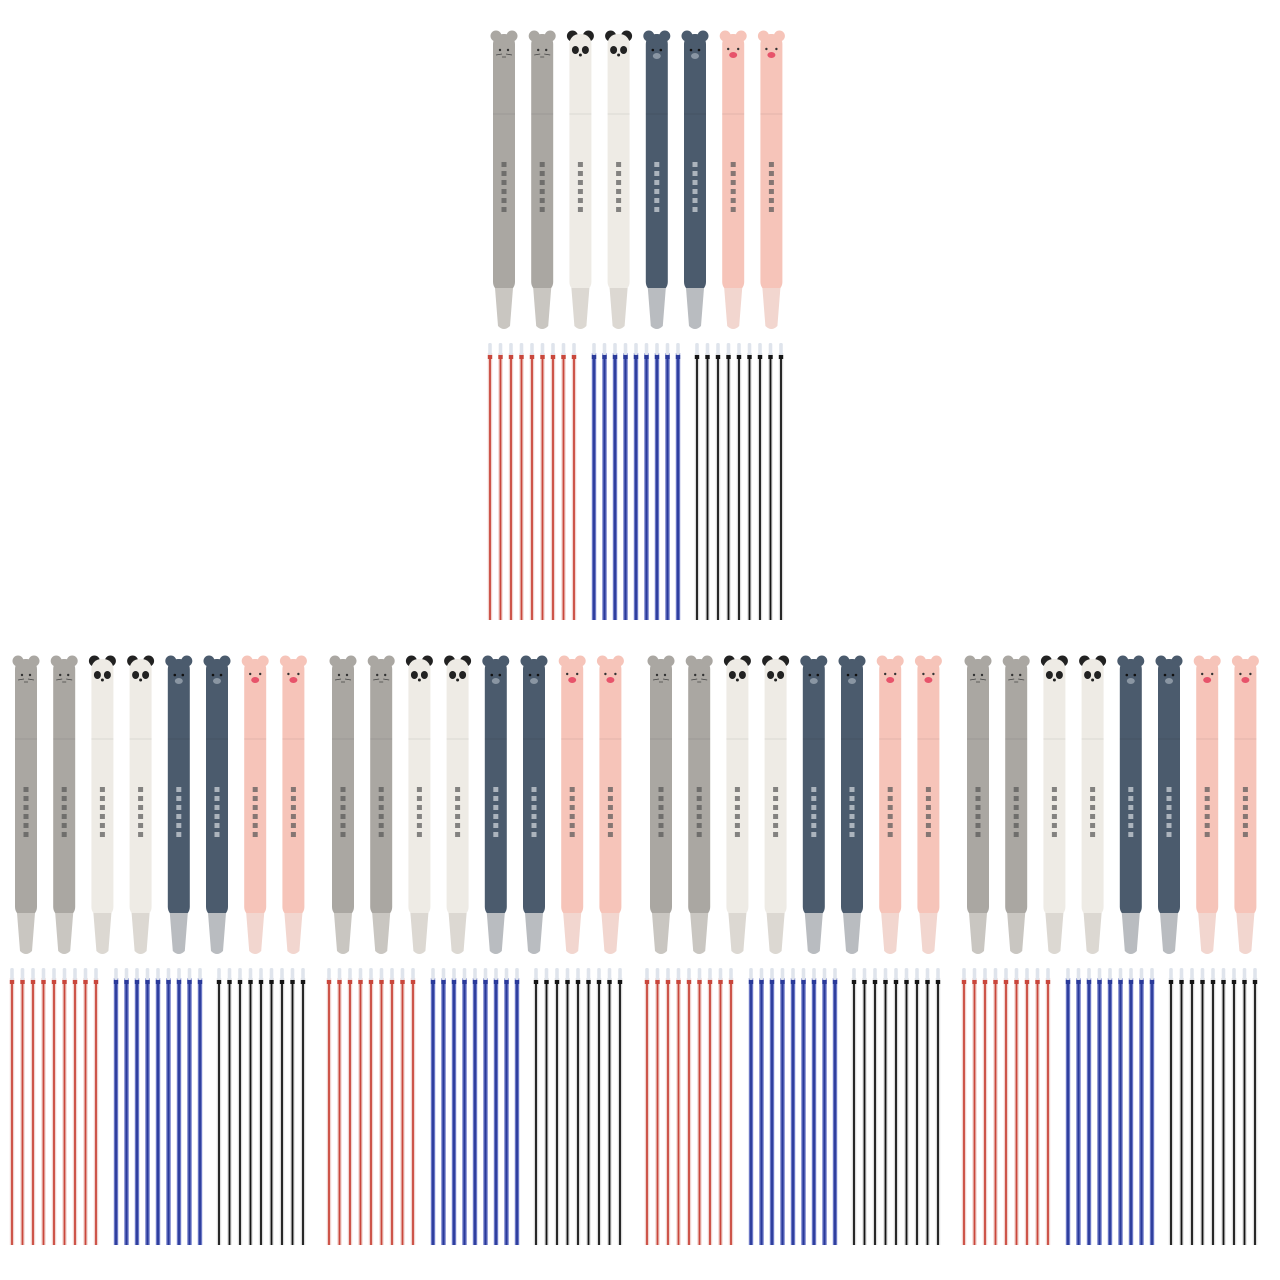  Describe the element at coordinates (217, 681) in the screenshot. I see `bear-muzzle` at that location.